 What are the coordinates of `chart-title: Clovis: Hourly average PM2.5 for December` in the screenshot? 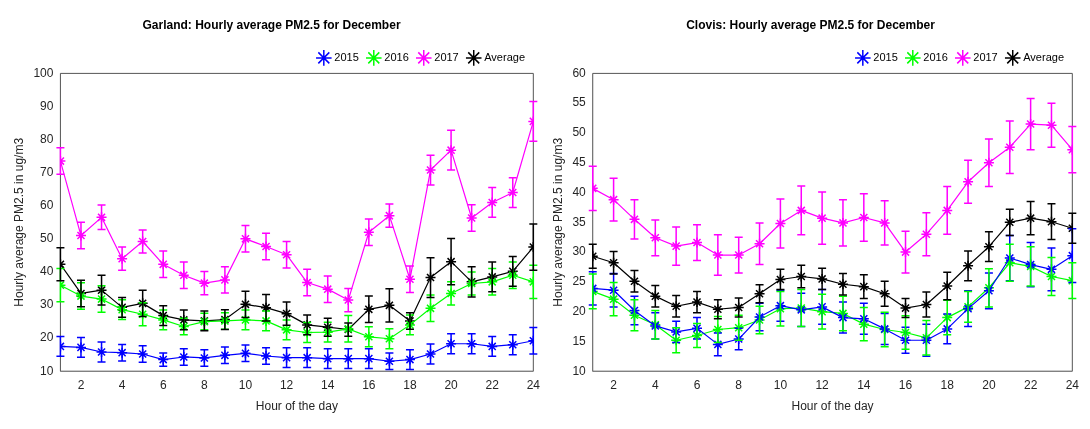 It's located at (811, 24).